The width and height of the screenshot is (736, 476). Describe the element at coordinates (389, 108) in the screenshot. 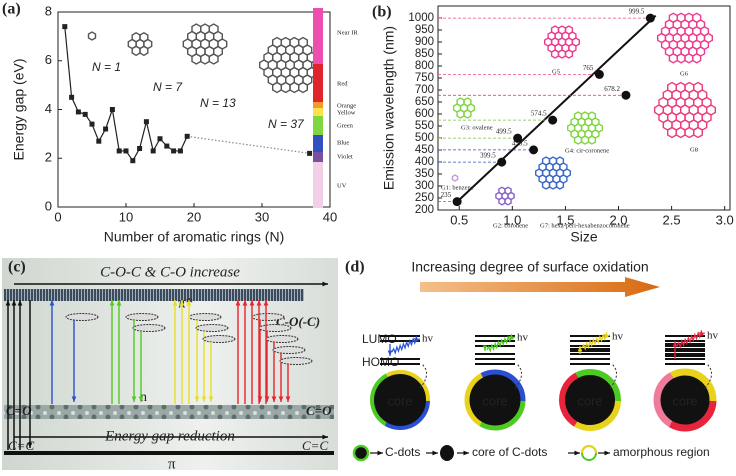

I see `y-axis-label: Emission wavelength (nm)` at that location.